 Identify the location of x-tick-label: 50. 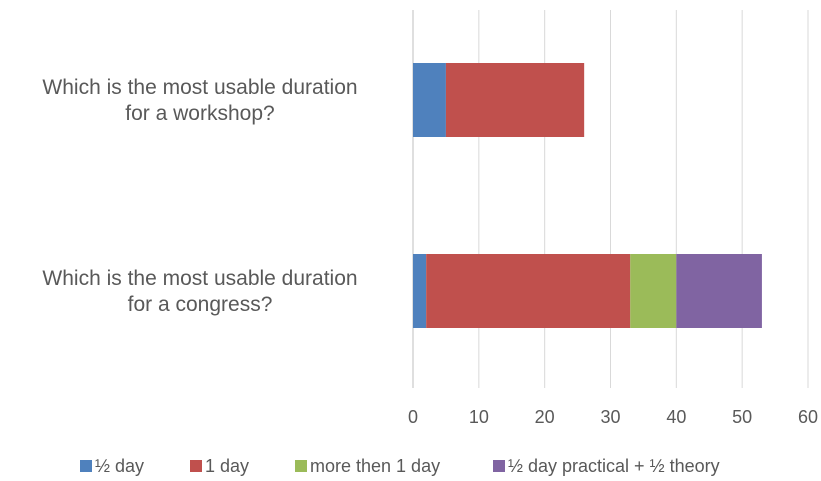
(742, 417).